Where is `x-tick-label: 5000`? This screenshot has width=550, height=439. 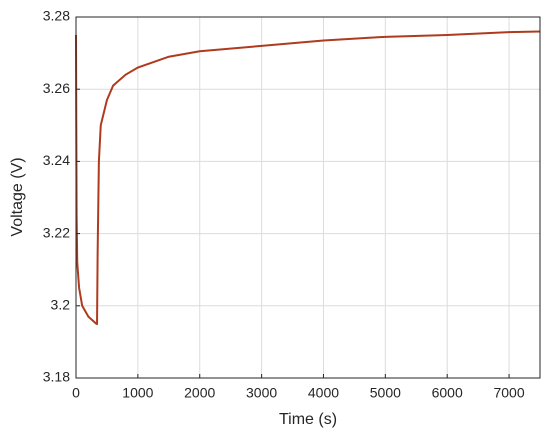 x-tick-label: 5000 is located at coordinates (385, 393).